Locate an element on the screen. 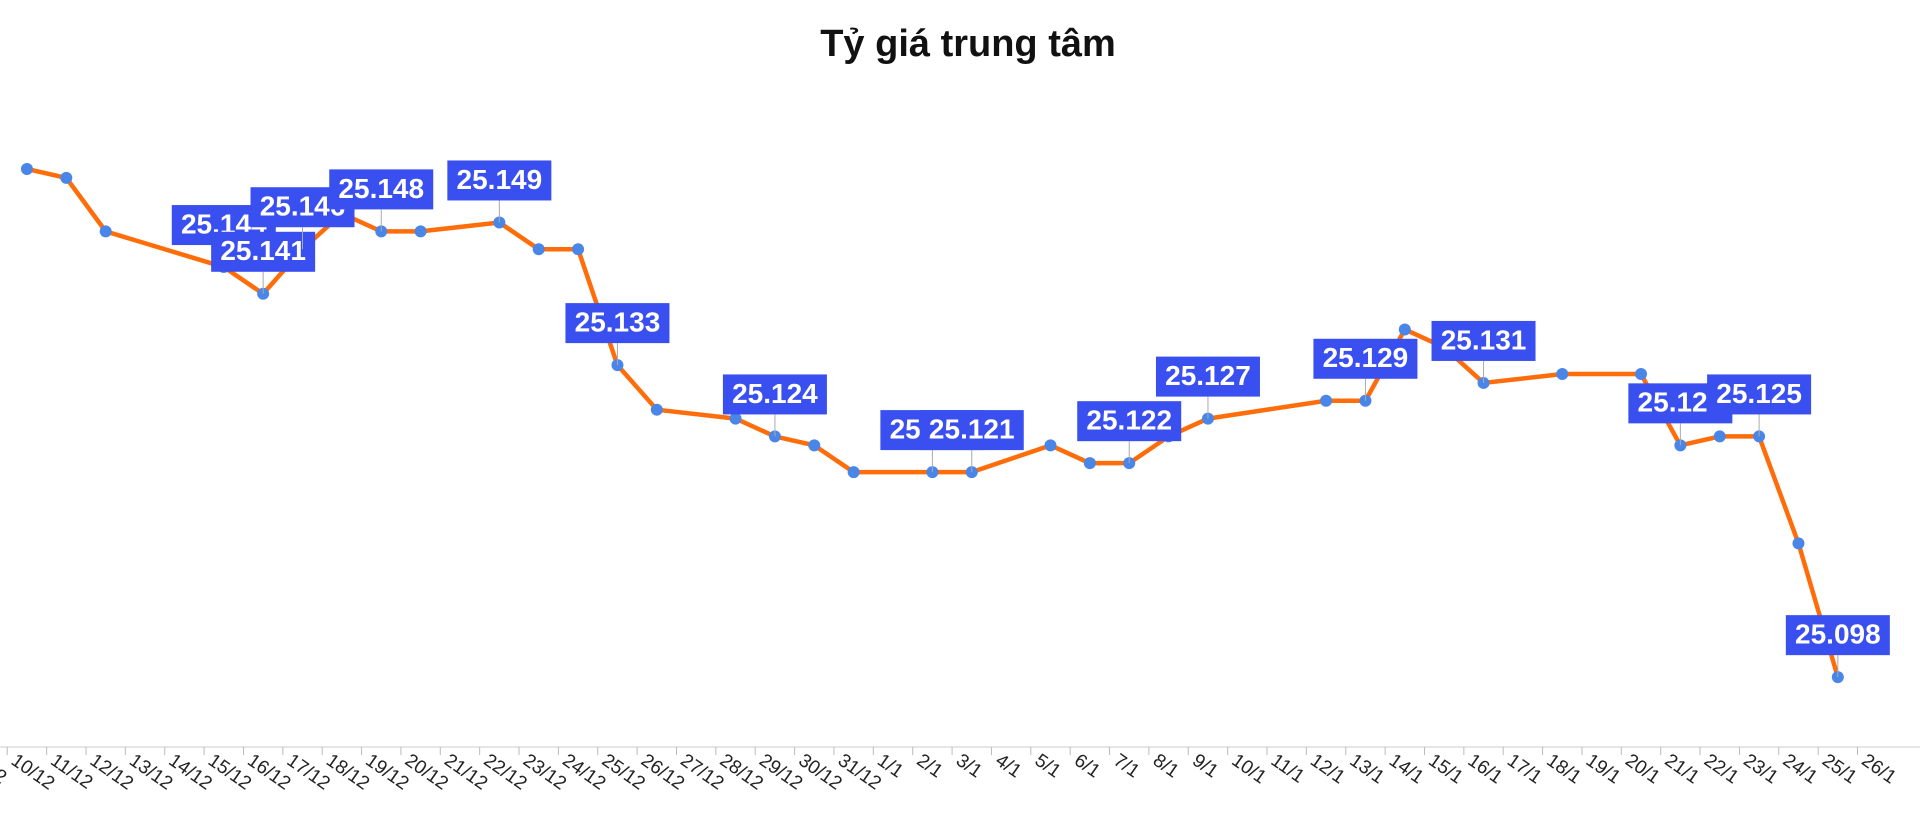 The height and width of the screenshot is (825, 1920). data-label-text: 25.131 is located at coordinates (1484, 339).